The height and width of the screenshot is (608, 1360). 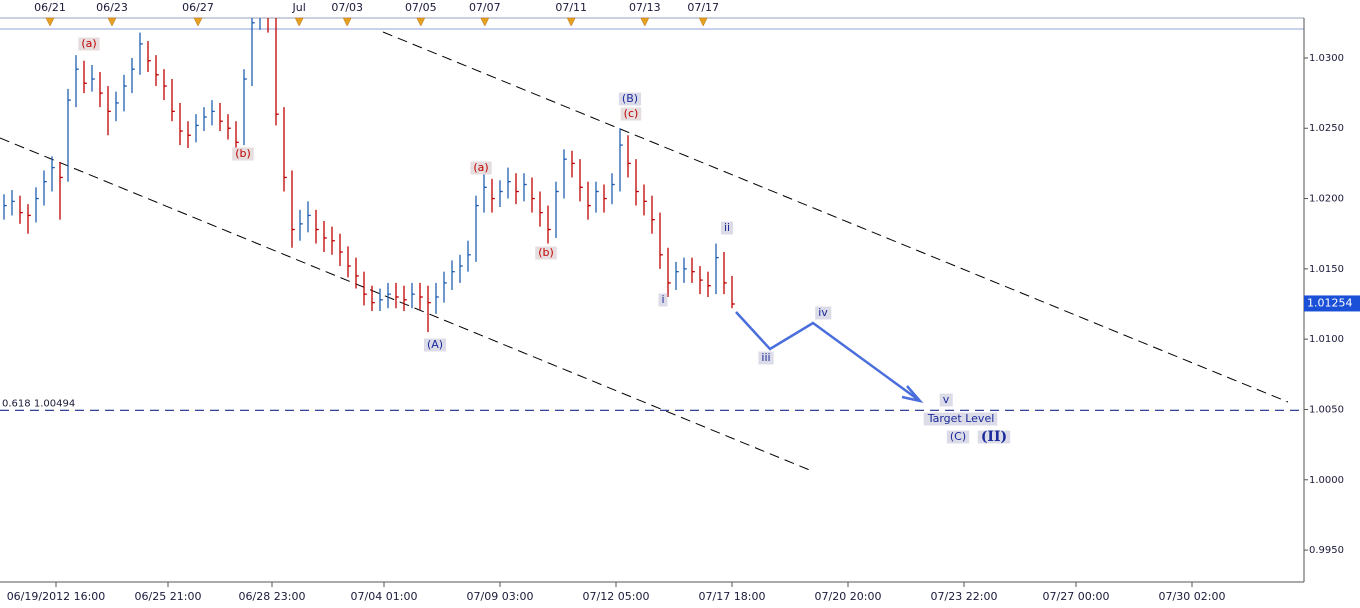 What do you see at coordinates (1076, 596) in the screenshot?
I see `x-tick-label: 07/27 00:00` at bounding box center [1076, 596].